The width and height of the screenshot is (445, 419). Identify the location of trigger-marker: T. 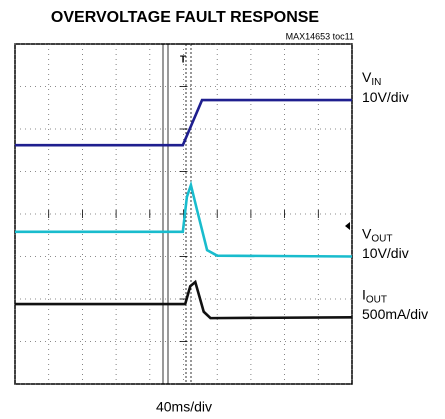
(183, 60).